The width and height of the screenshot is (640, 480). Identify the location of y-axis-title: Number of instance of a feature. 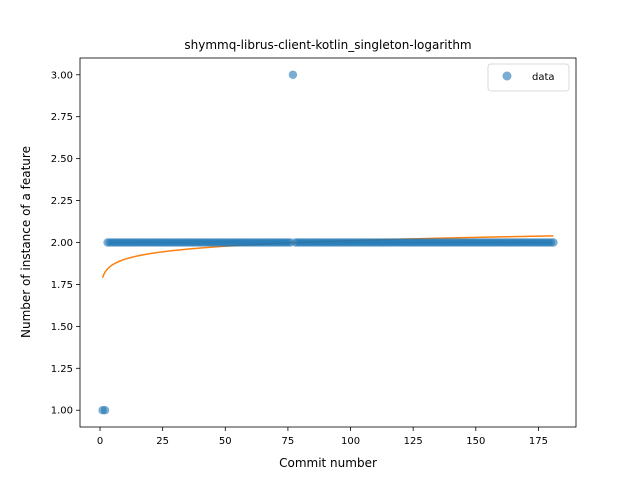
(26, 242).